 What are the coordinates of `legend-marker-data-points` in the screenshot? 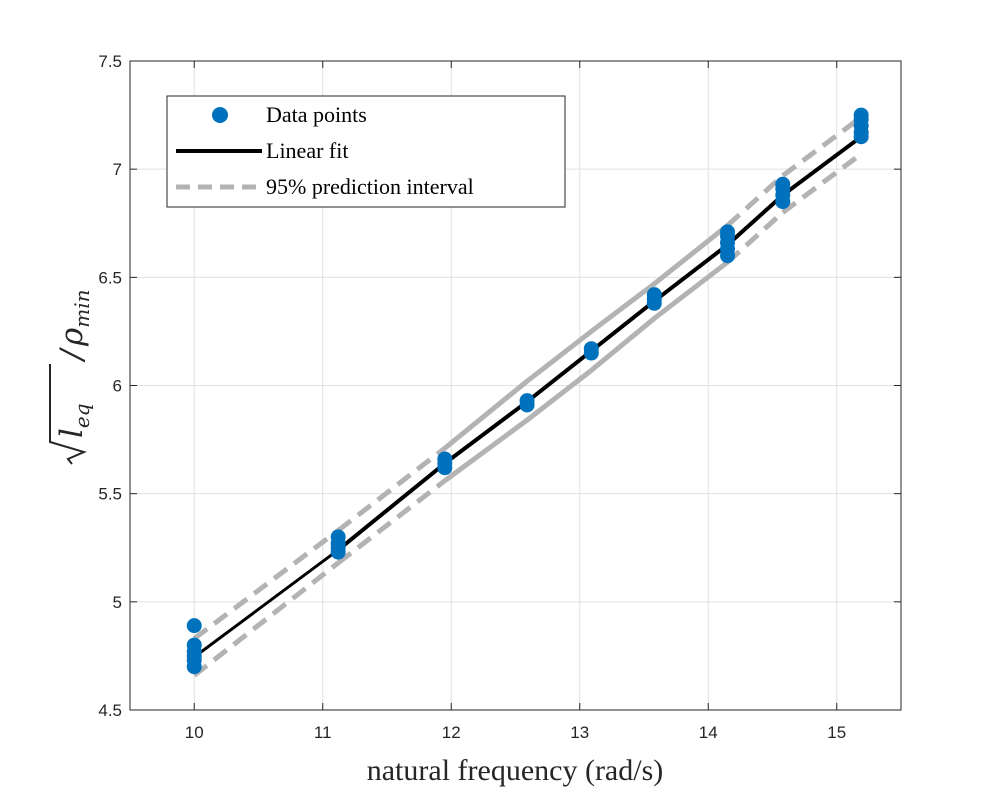 It's located at (220, 115).